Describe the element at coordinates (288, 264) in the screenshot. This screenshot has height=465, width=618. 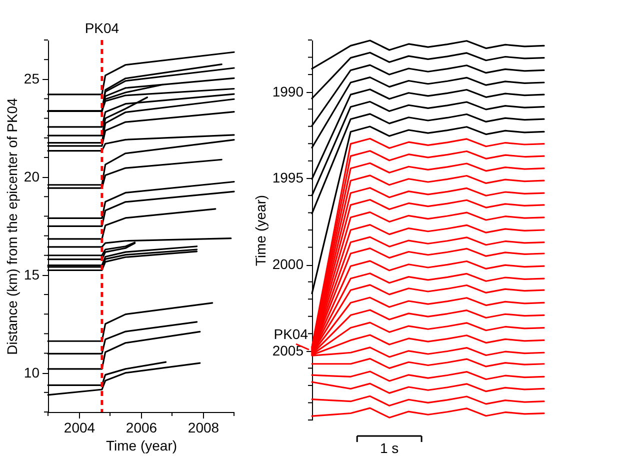
I see `y-tick-label: 2000` at that location.